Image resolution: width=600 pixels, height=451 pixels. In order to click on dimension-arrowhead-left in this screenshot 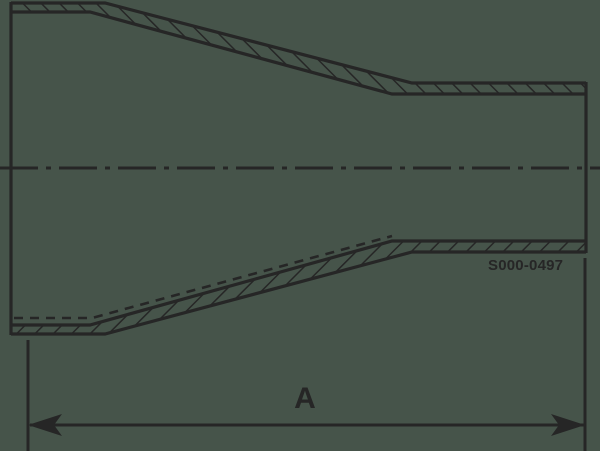, I will do `click(45, 425)`.